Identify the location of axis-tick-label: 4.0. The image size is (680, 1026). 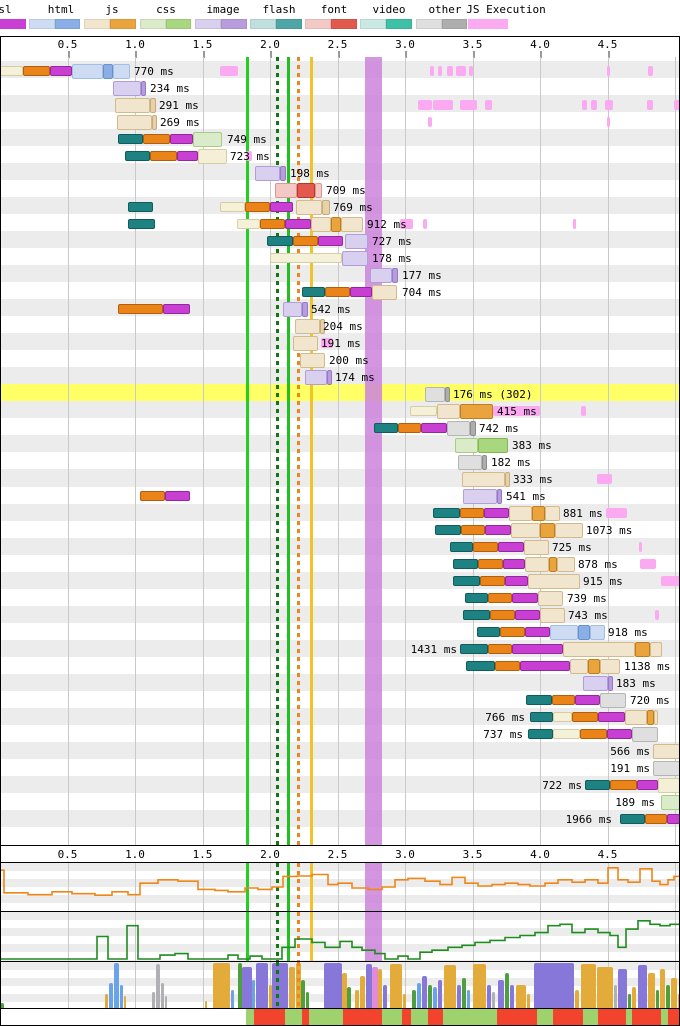
(540, 44).